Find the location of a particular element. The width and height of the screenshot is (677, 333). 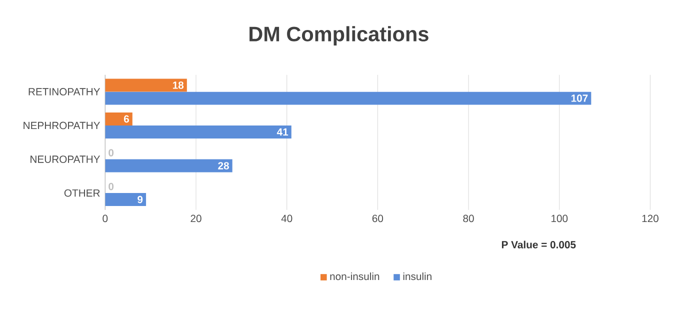

data-label: 6 is located at coordinates (126, 119).